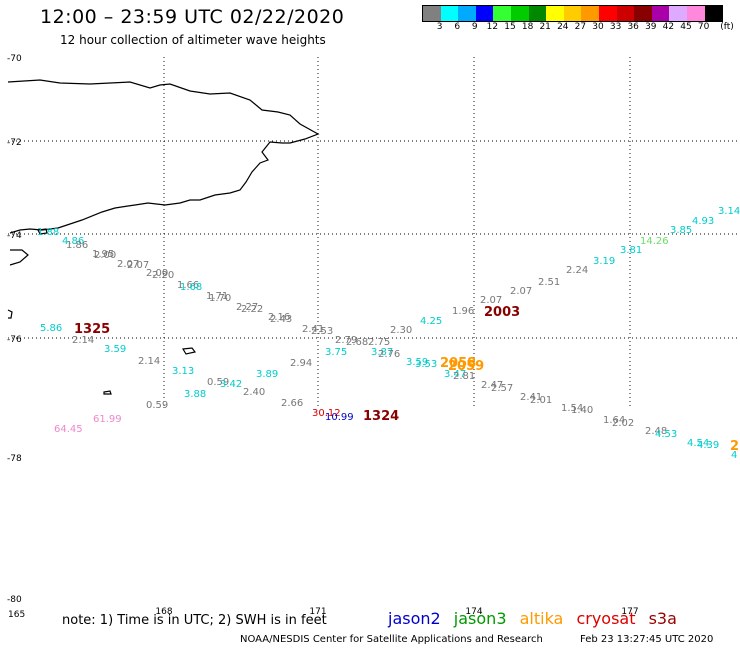 The image size is (740, 650). I want to click on legend-tick-label: 12, so click(492, 27).